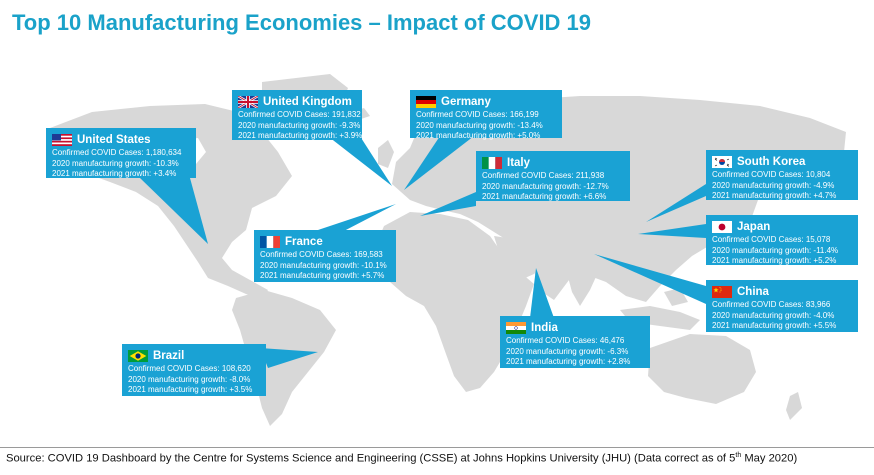  What do you see at coordinates (722, 227) in the screenshot?
I see `japan-flag-icon` at bounding box center [722, 227].